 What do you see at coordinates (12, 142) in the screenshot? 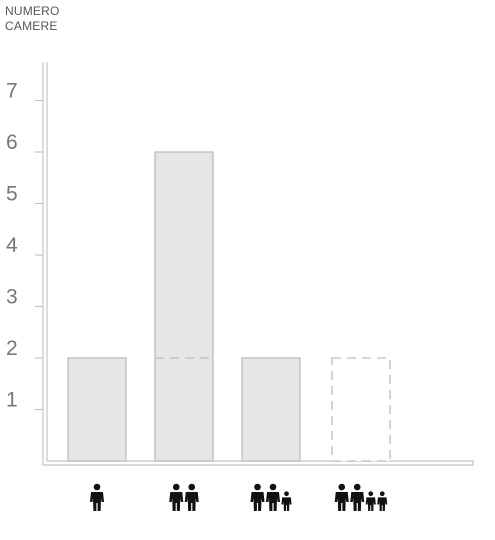
I see `y-tick-label: 6` at bounding box center [12, 142].